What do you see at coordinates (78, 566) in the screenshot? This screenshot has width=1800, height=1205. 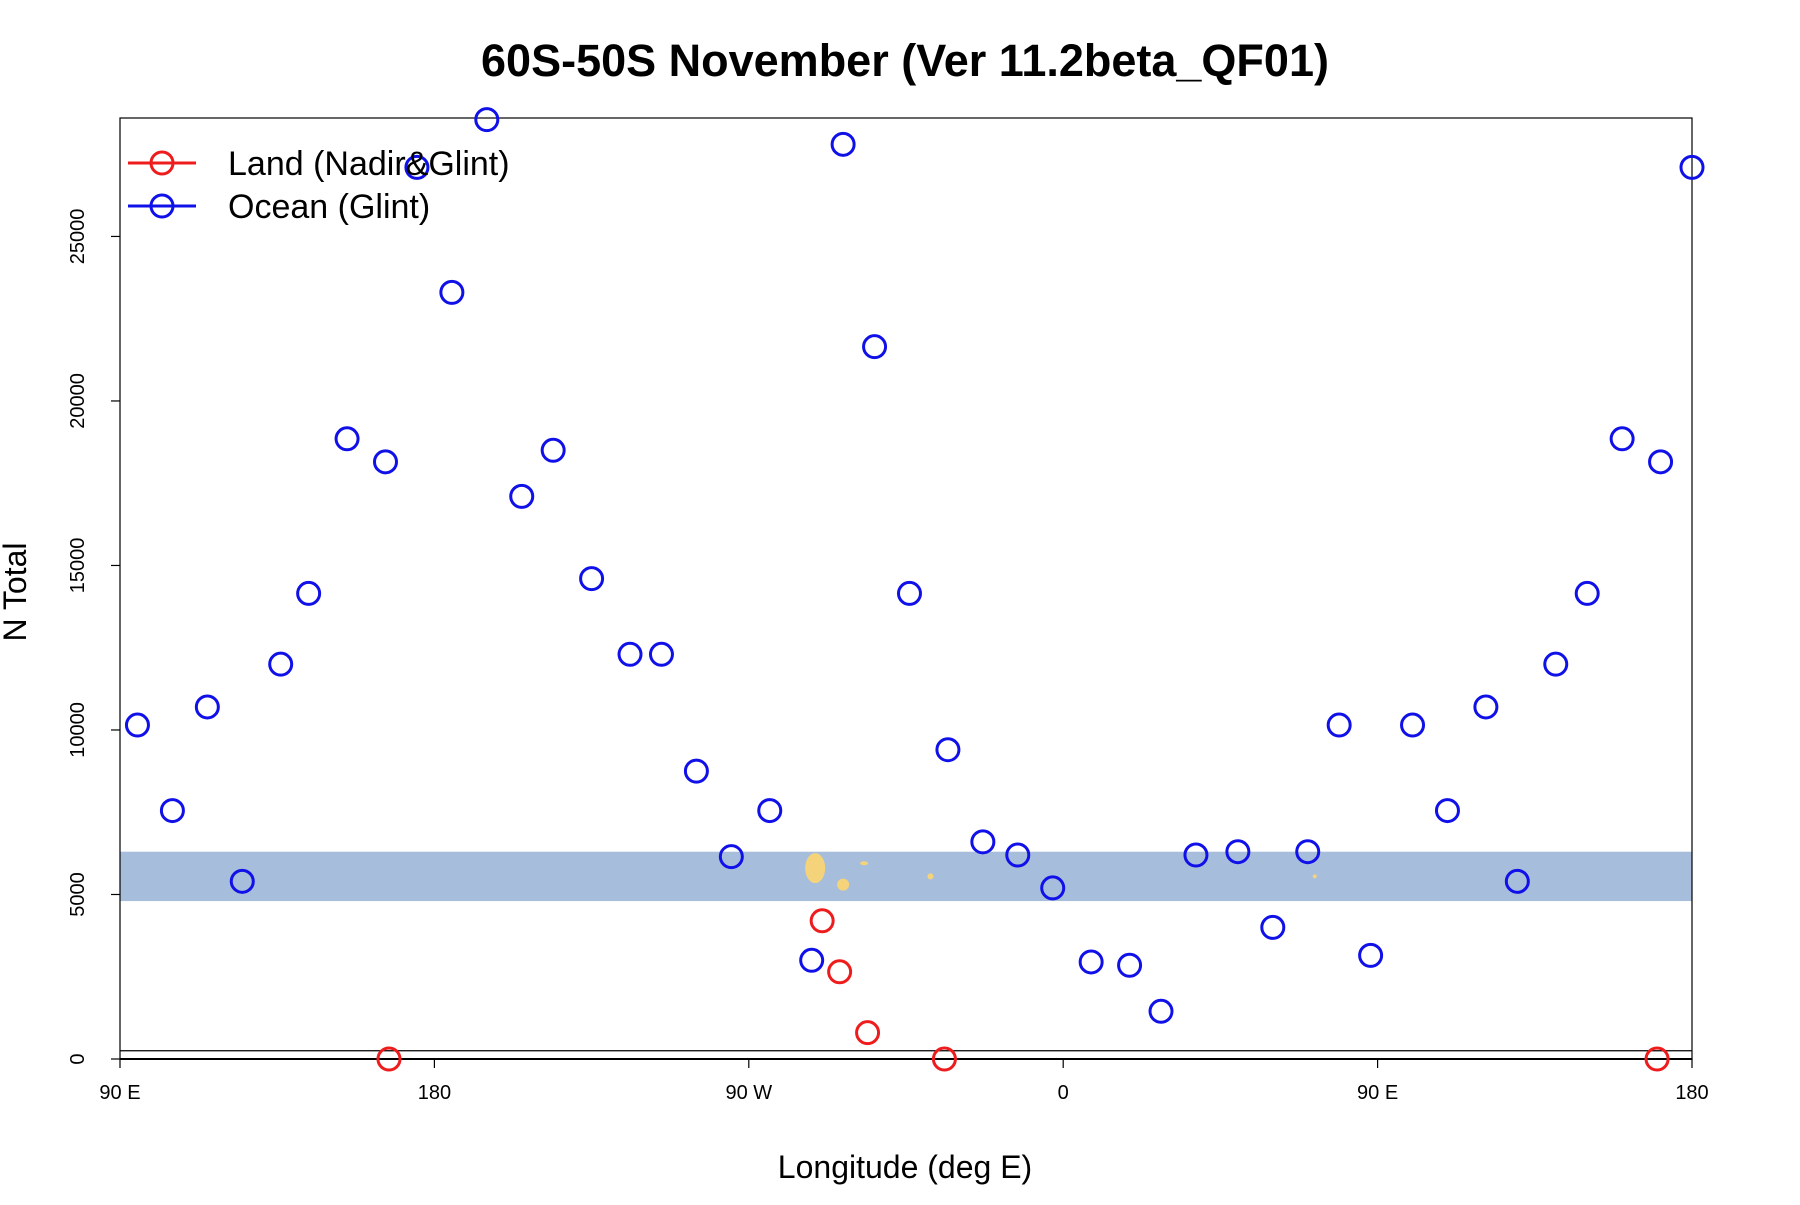 I see `y-tick-label: 15000` at bounding box center [78, 566].